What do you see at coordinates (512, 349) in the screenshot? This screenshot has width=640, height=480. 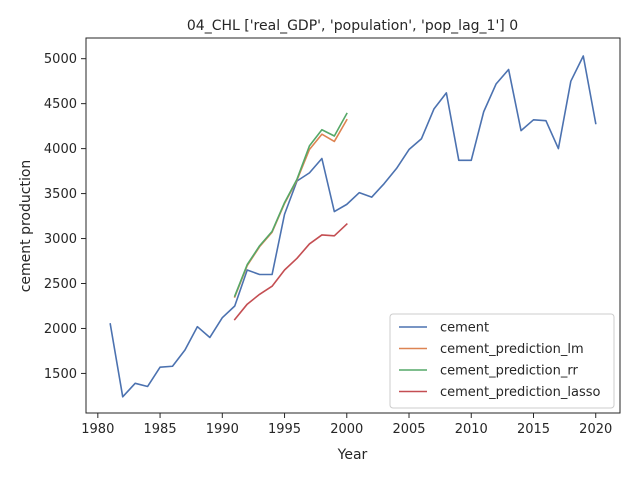 I see `legend-label: cement_prediction_lm` at bounding box center [512, 349].